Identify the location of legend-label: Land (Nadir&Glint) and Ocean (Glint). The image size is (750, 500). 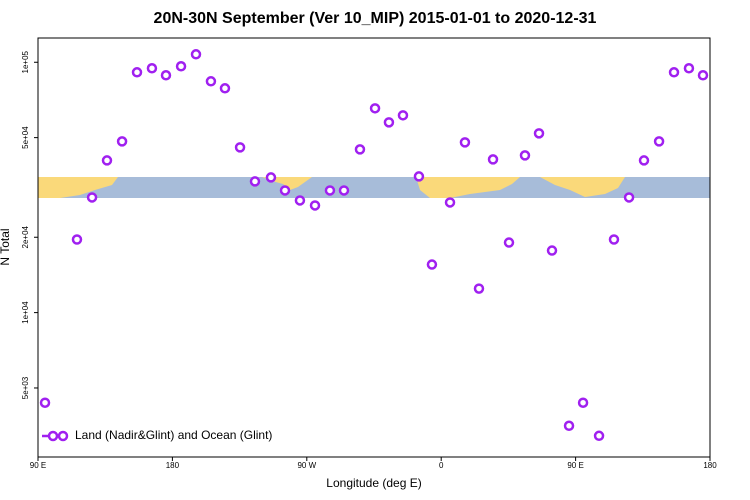
(173, 435).